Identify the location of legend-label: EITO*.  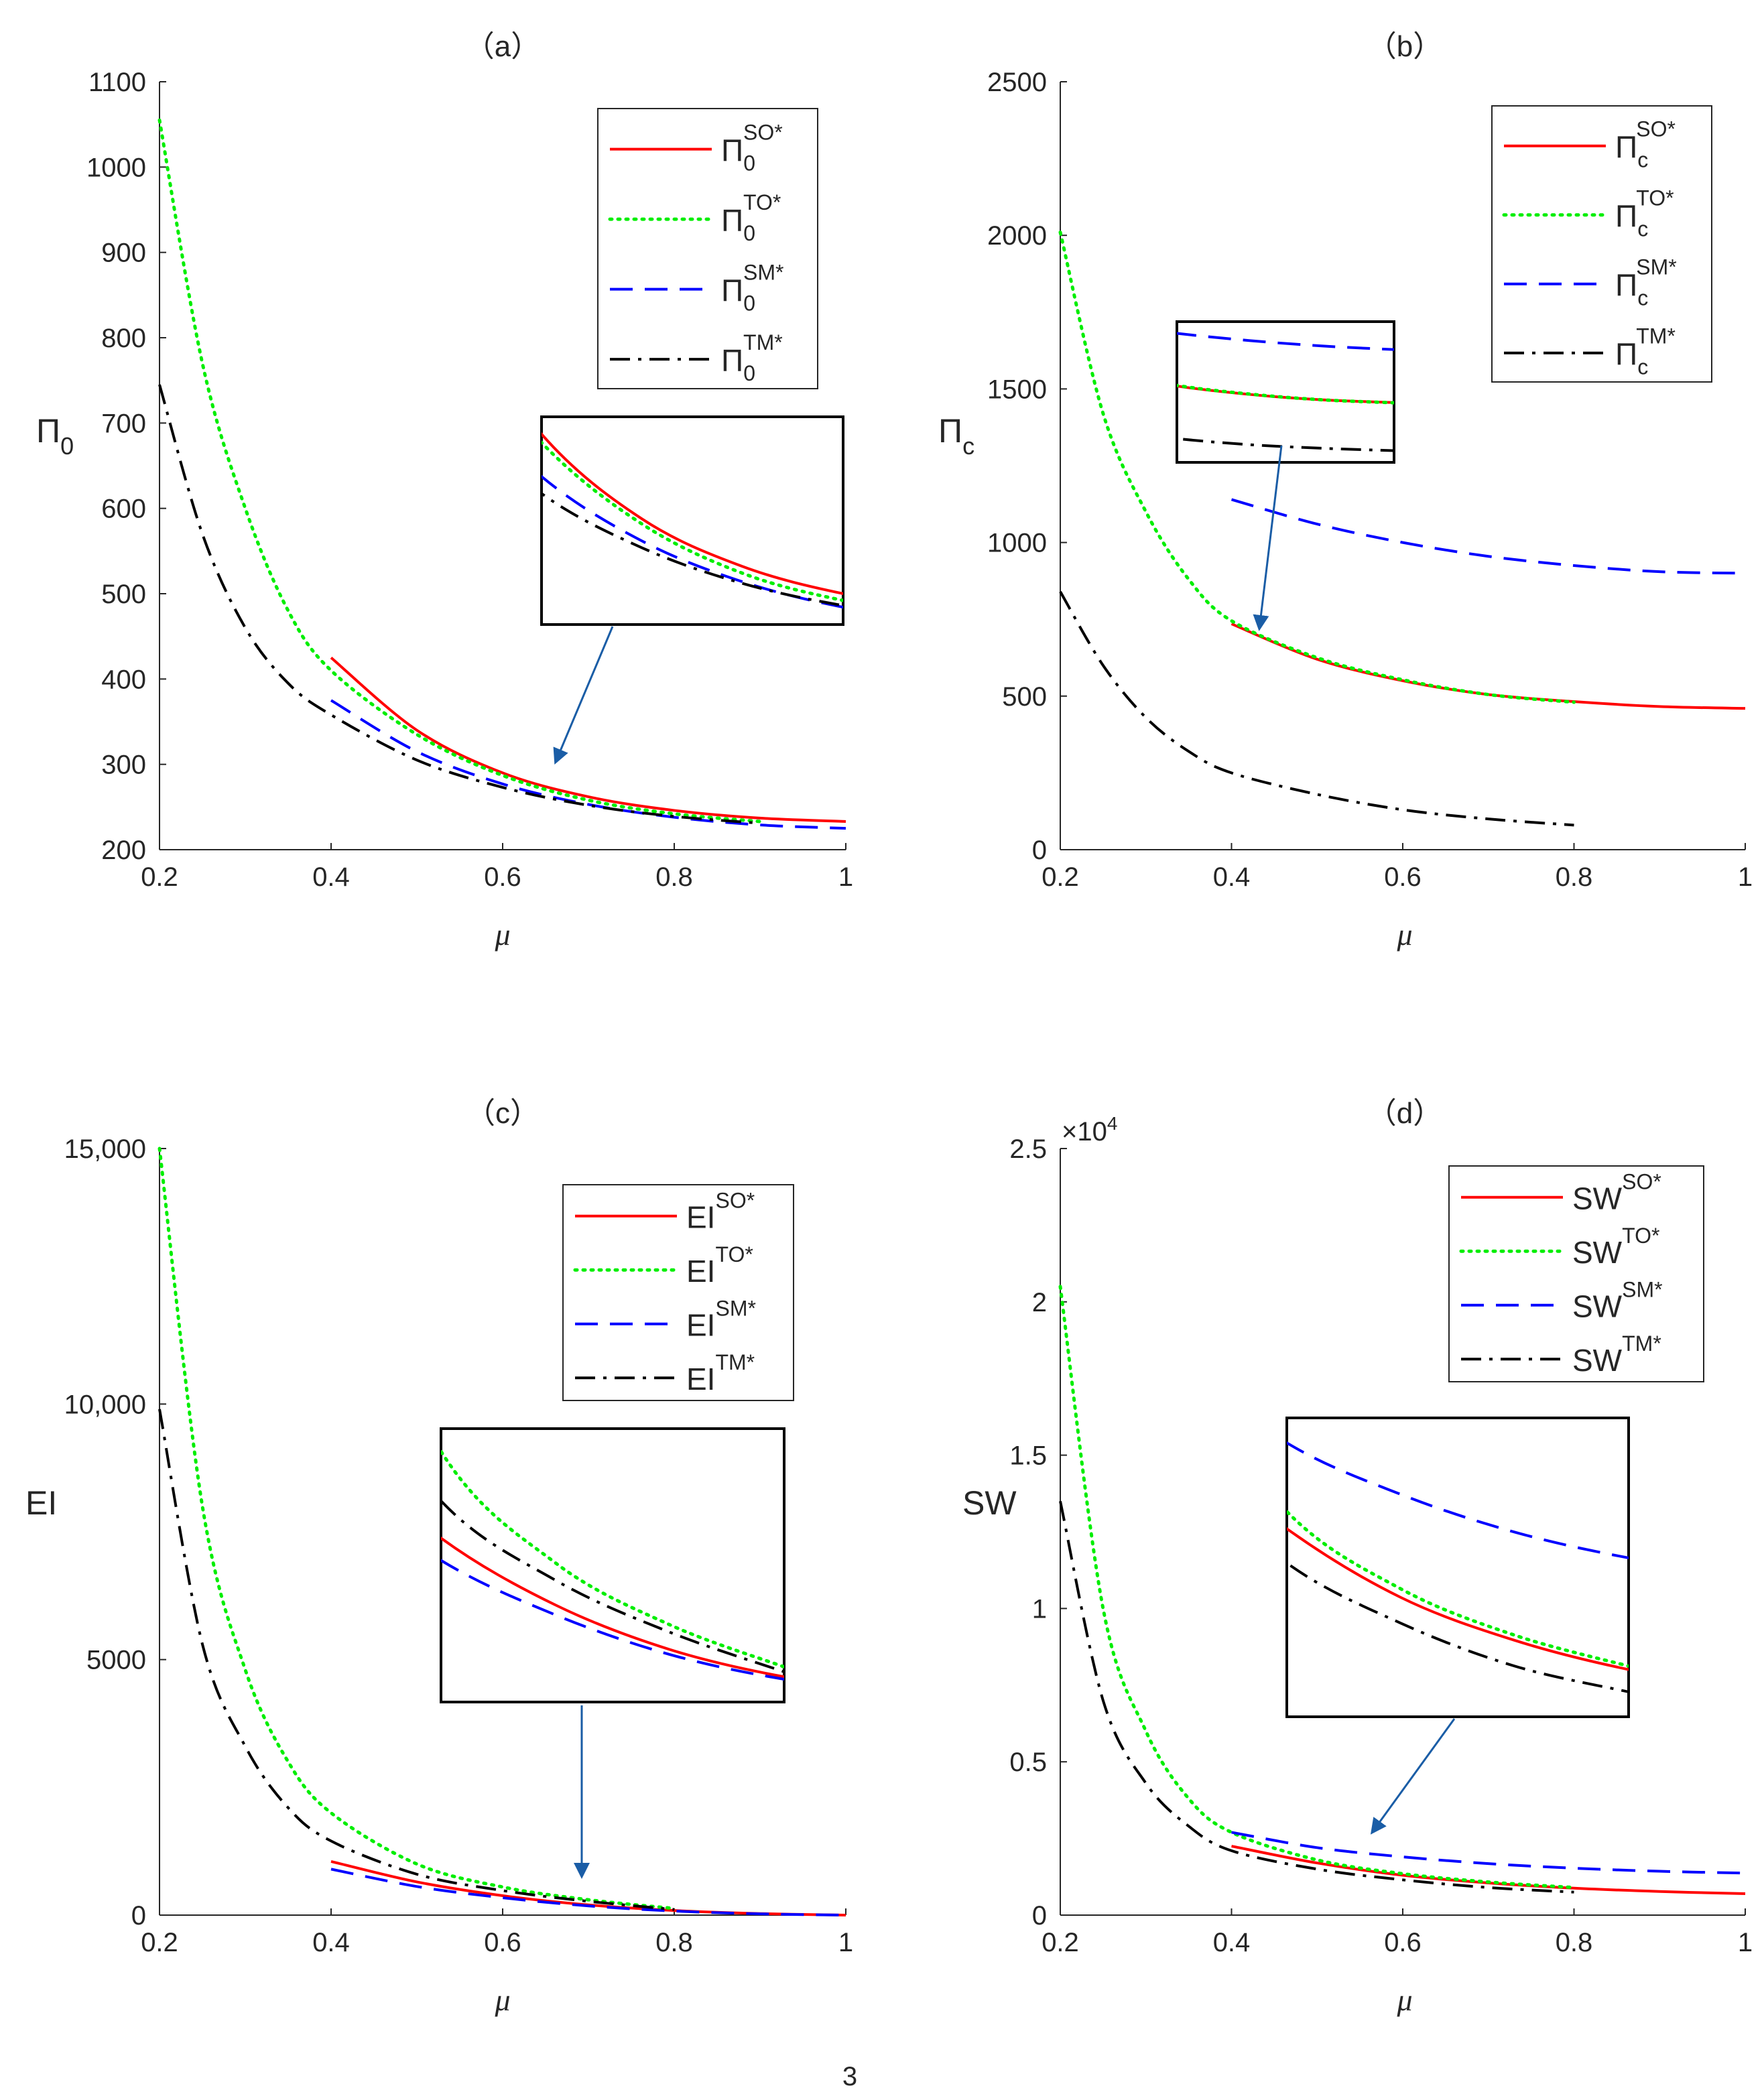
(720, 1265).